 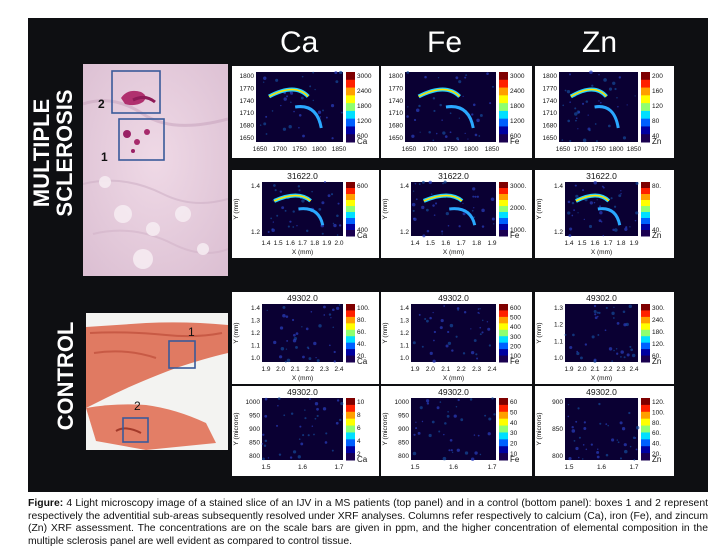 What do you see at coordinates (601, 176) in the screenshot?
I see `panel-title: 31622.0` at bounding box center [601, 176].